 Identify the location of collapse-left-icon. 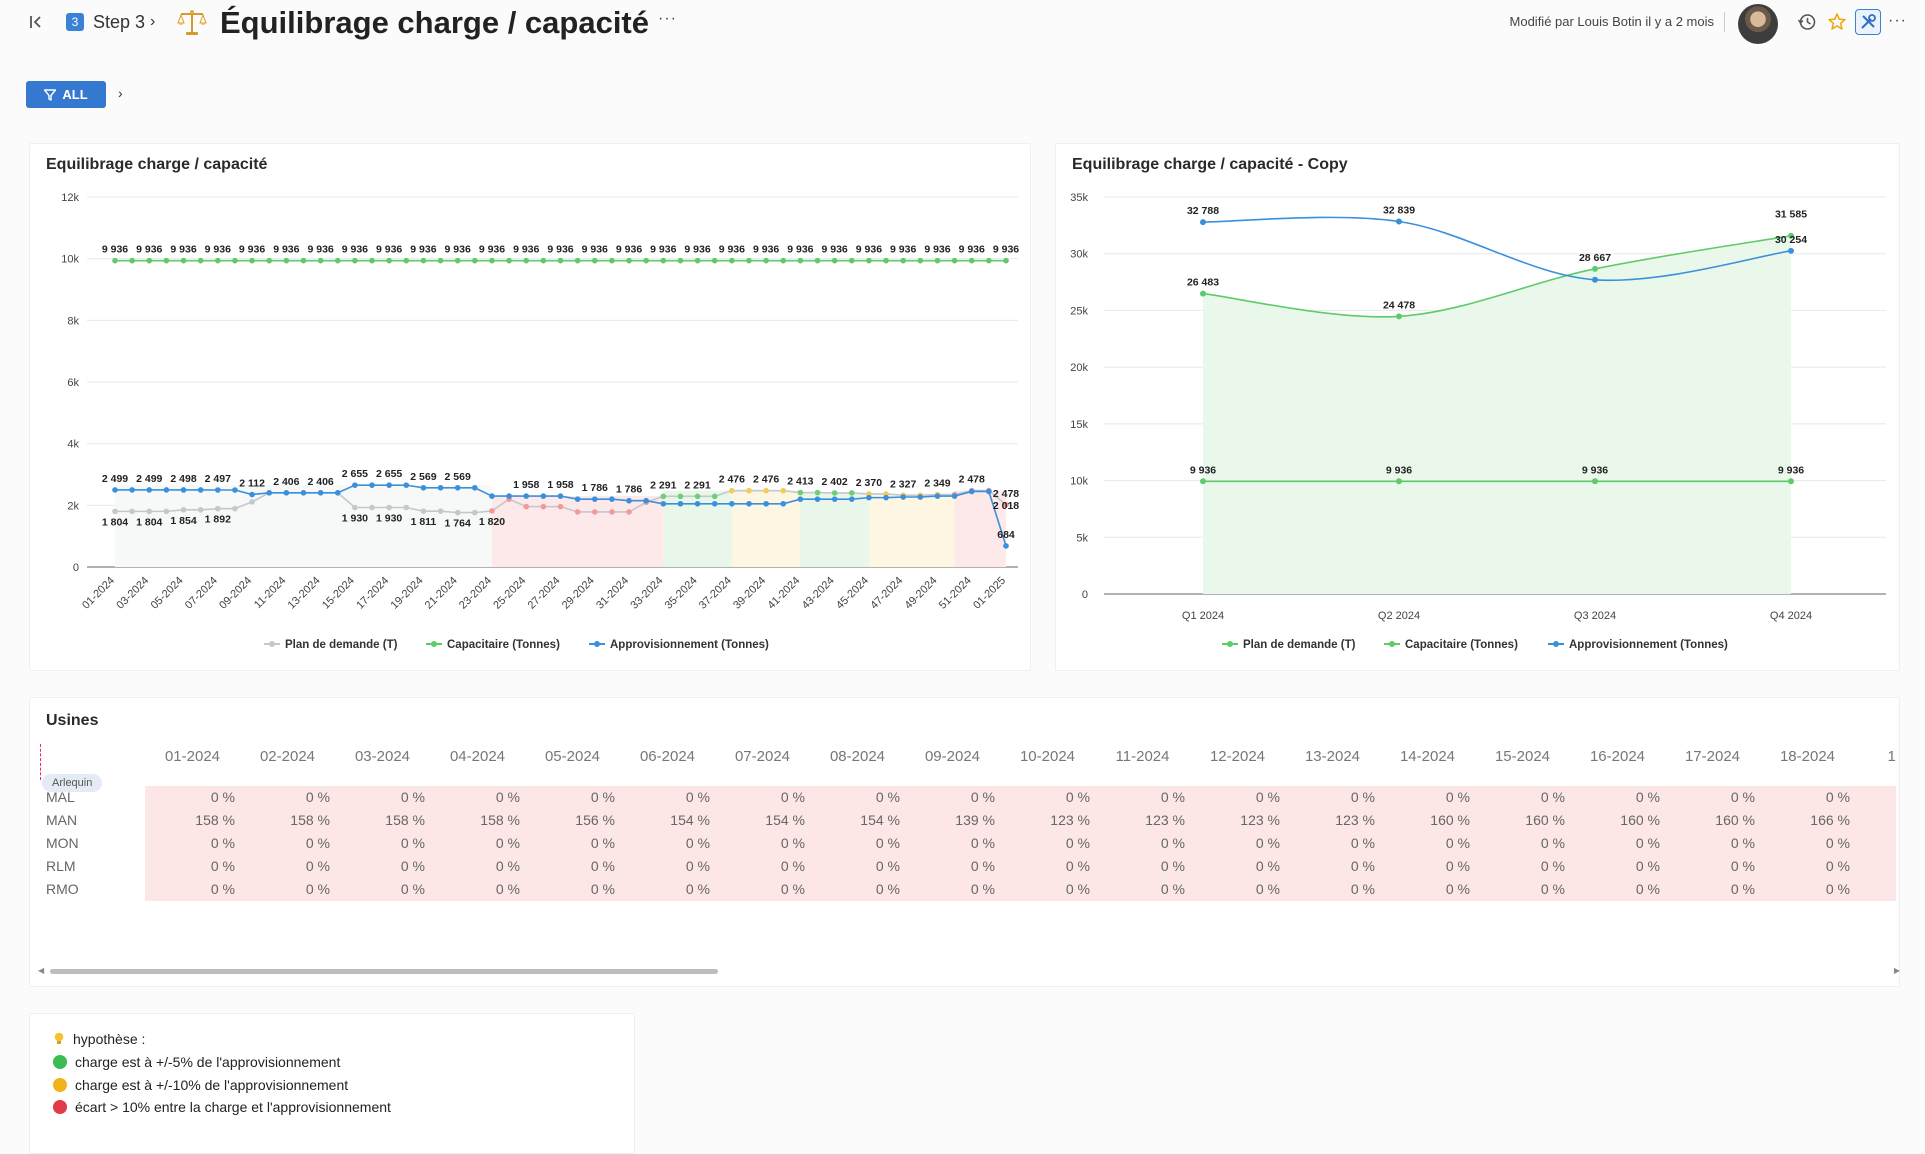
(37, 22).